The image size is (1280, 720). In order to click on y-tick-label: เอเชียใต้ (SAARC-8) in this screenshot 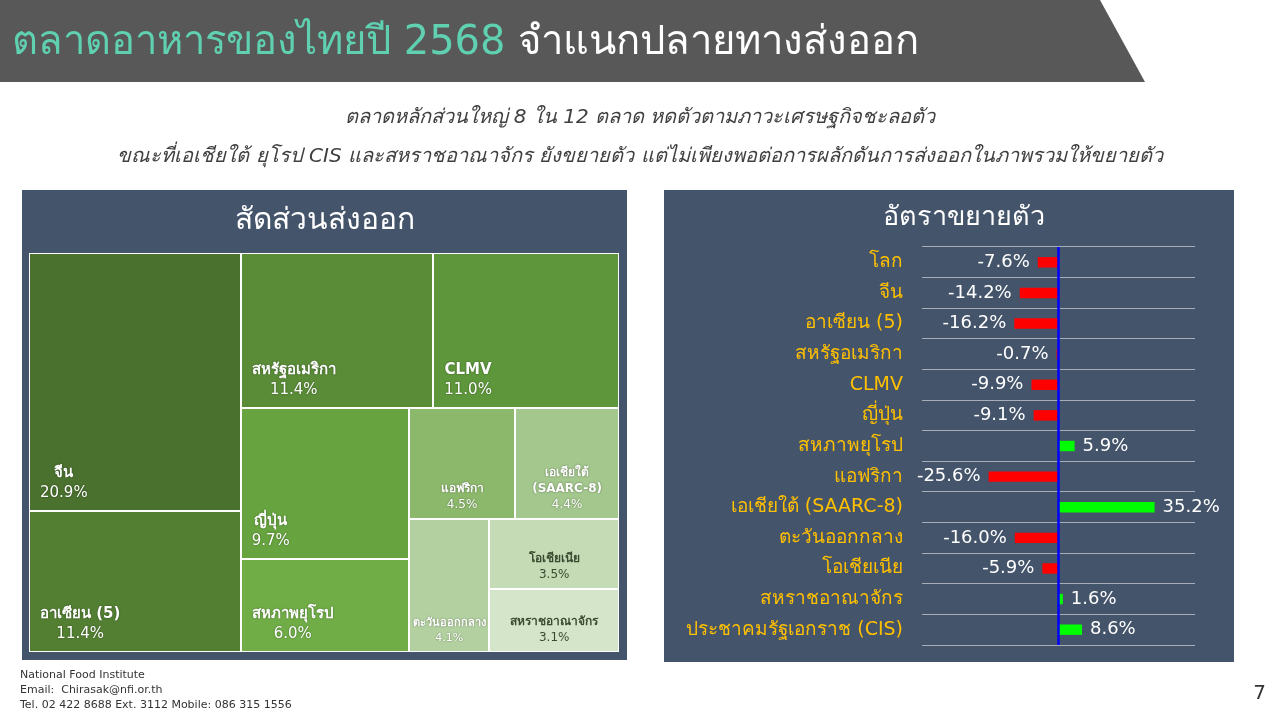, I will do `click(816, 505)`.